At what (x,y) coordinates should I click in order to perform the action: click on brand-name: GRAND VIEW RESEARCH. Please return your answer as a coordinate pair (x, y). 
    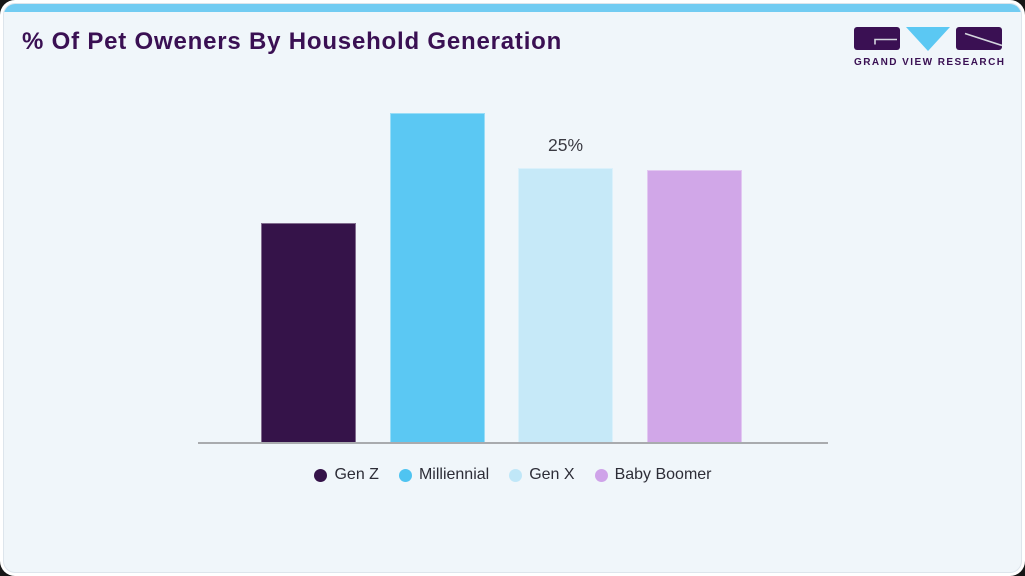
    Looking at the image, I should click on (930, 62).